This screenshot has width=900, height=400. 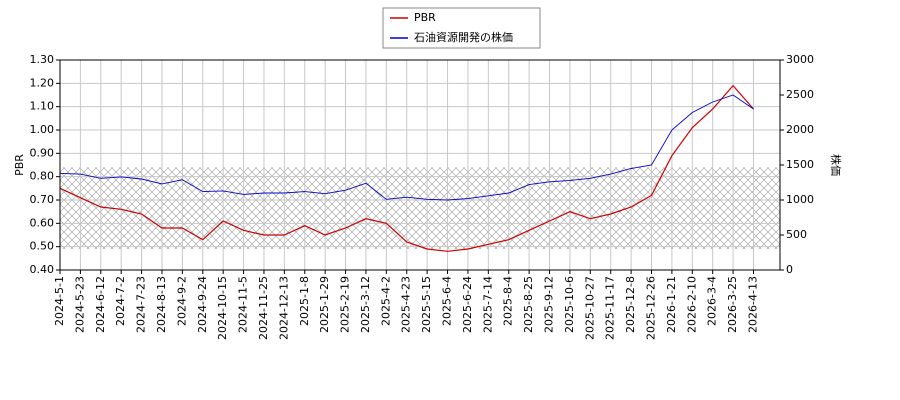 I want to click on y2-tick-label: 2000, so click(x=800, y=129).